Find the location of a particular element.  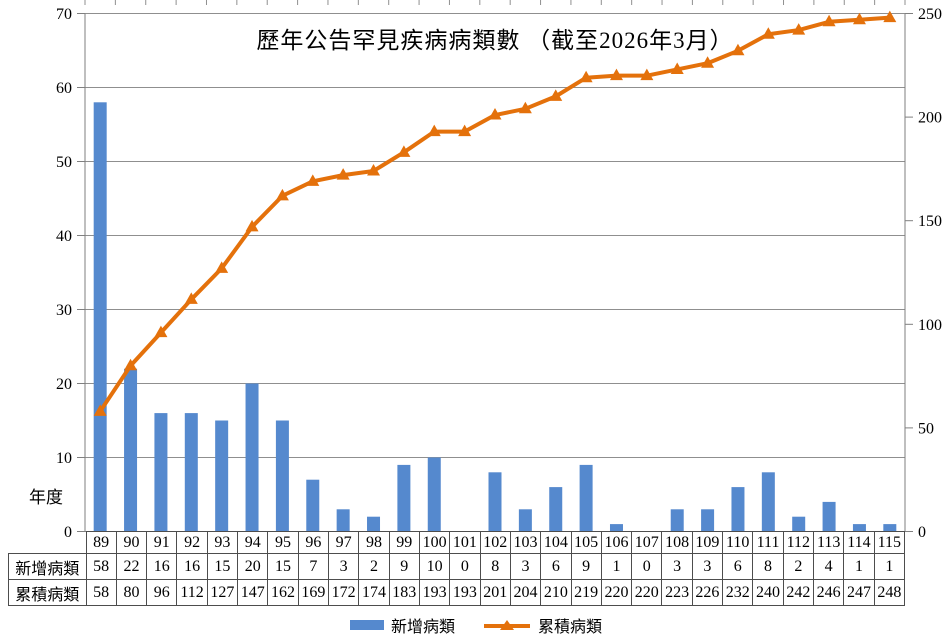

left-axis-label: 40 is located at coordinates (64, 236).